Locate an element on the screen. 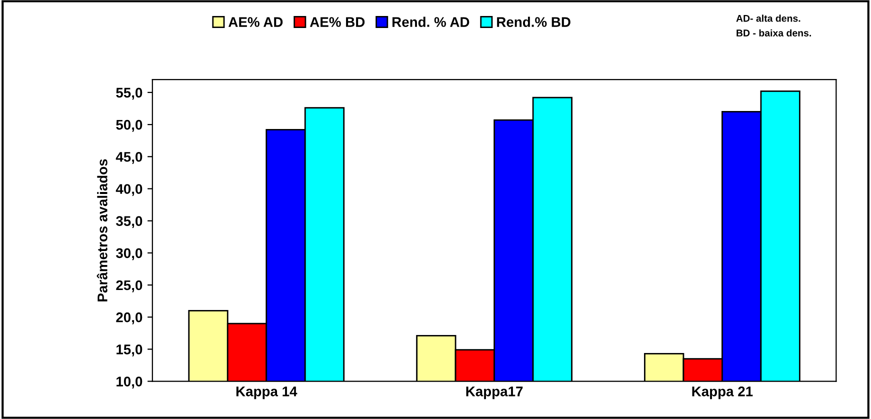 The image size is (871, 419). text: BD - baixa dens. is located at coordinates (773, 32).